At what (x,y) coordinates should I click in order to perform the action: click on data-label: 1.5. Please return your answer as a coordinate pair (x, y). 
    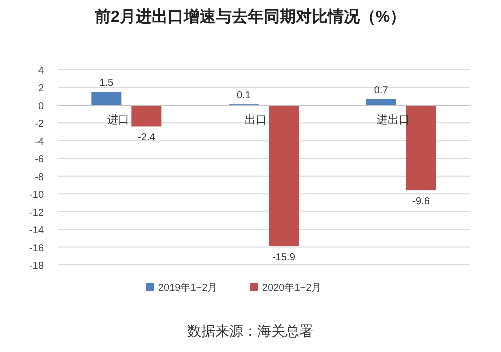
    Looking at the image, I should click on (107, 84).